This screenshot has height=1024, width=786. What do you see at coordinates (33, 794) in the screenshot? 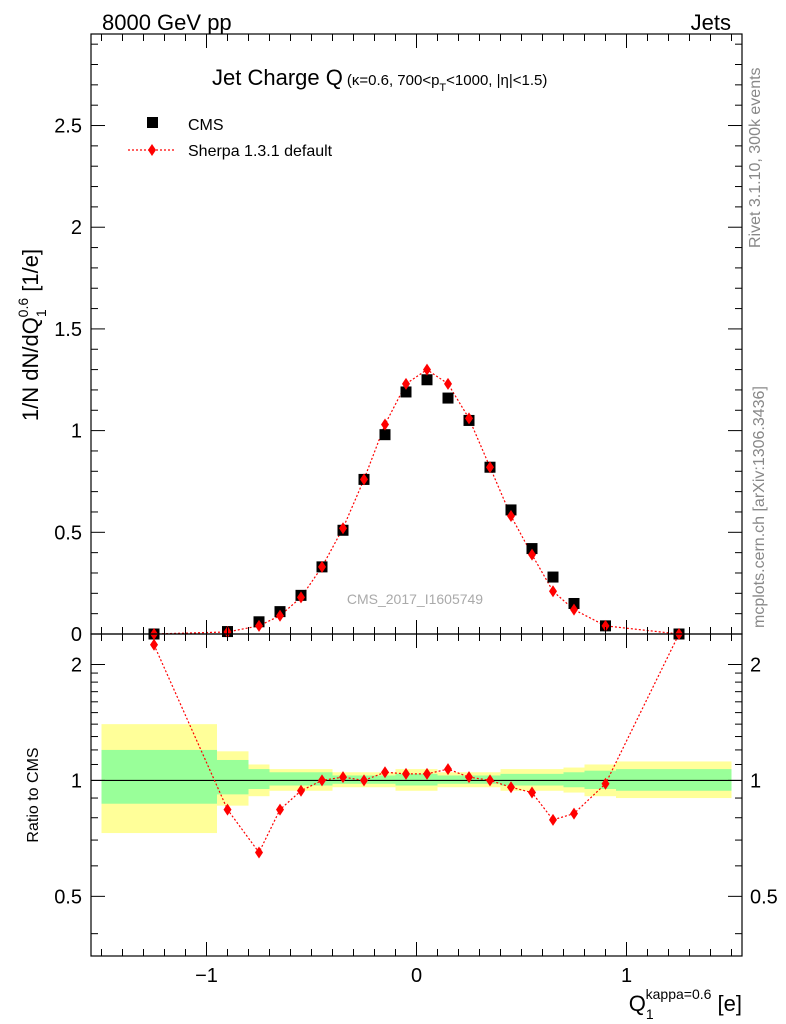
I see `ratio-y-axis-label: Ratio to CMS` at bounding box center [33, 794].